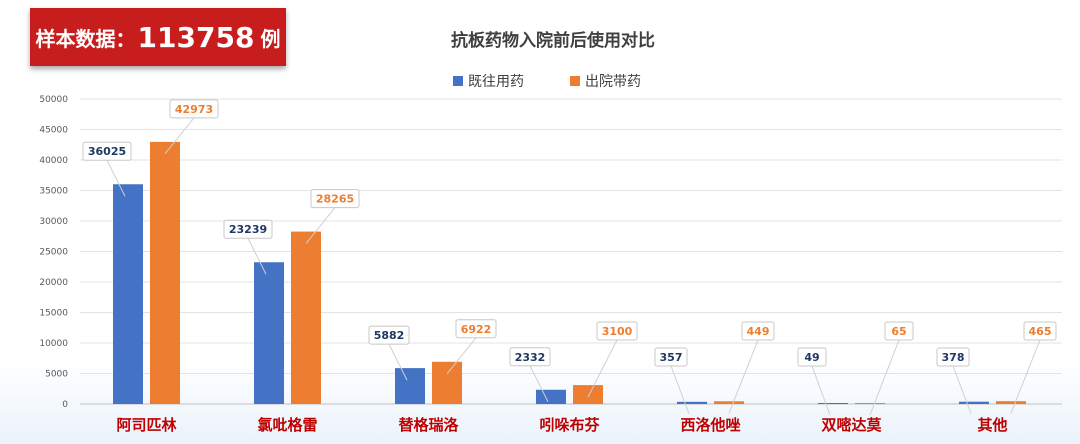 The width and height of the screenshot is (1080, 444). I want to click on category-label-2: 氯吡格雷, so click(287, 425).